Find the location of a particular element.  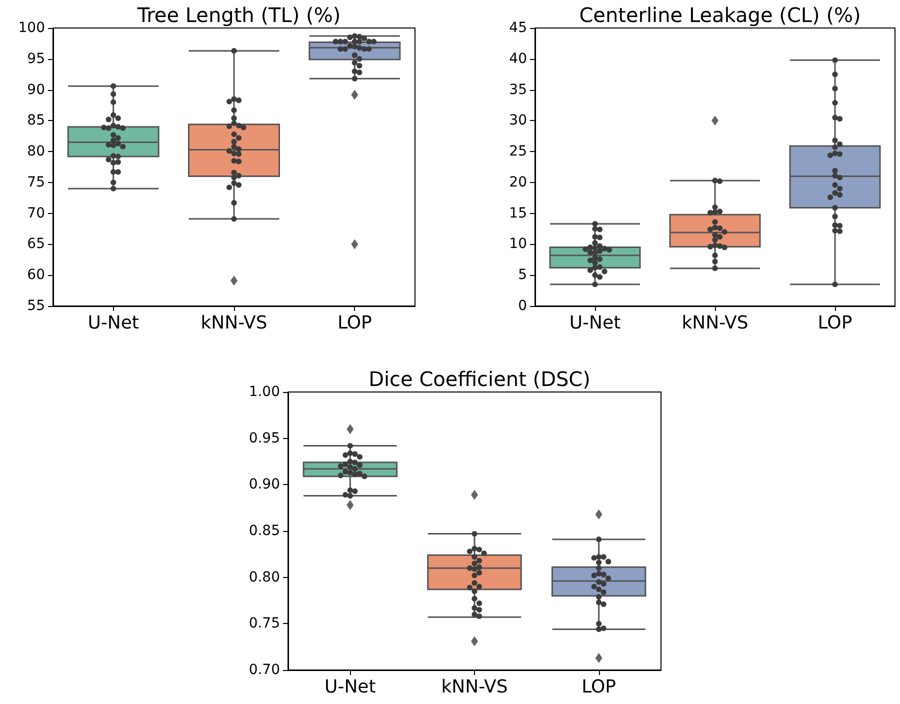

y-tick-label: 15 is located at coordinates (518, 213).